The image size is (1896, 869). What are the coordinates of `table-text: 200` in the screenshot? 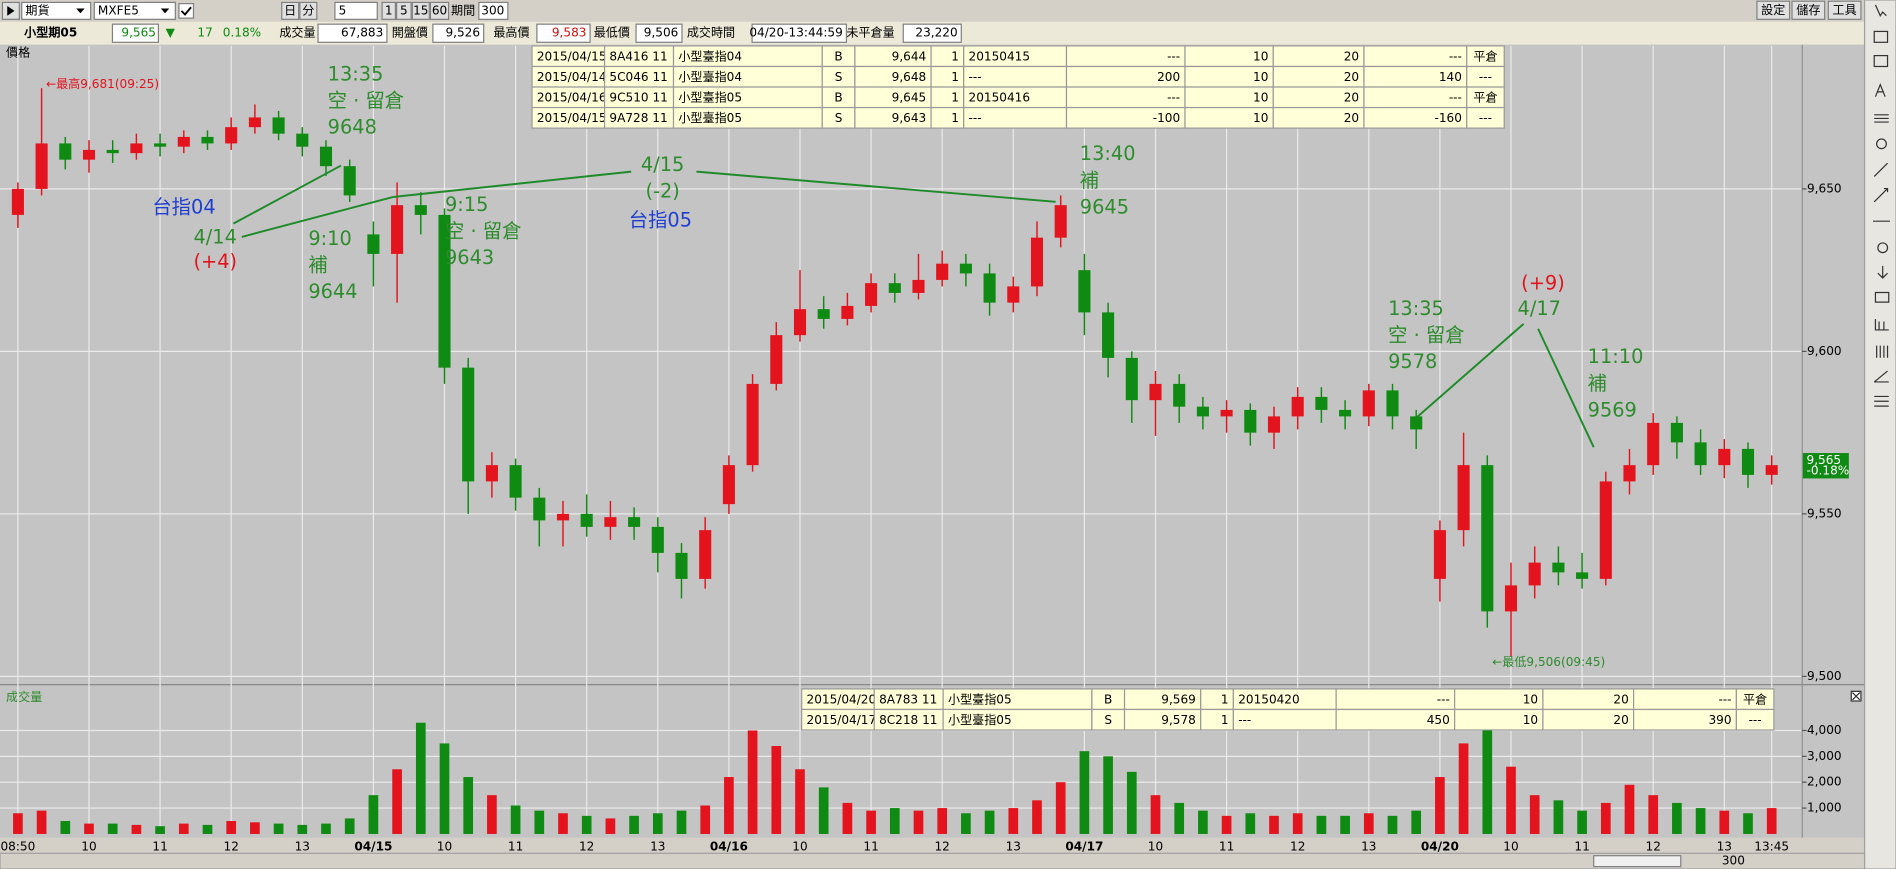 It's located at (1168, 77).